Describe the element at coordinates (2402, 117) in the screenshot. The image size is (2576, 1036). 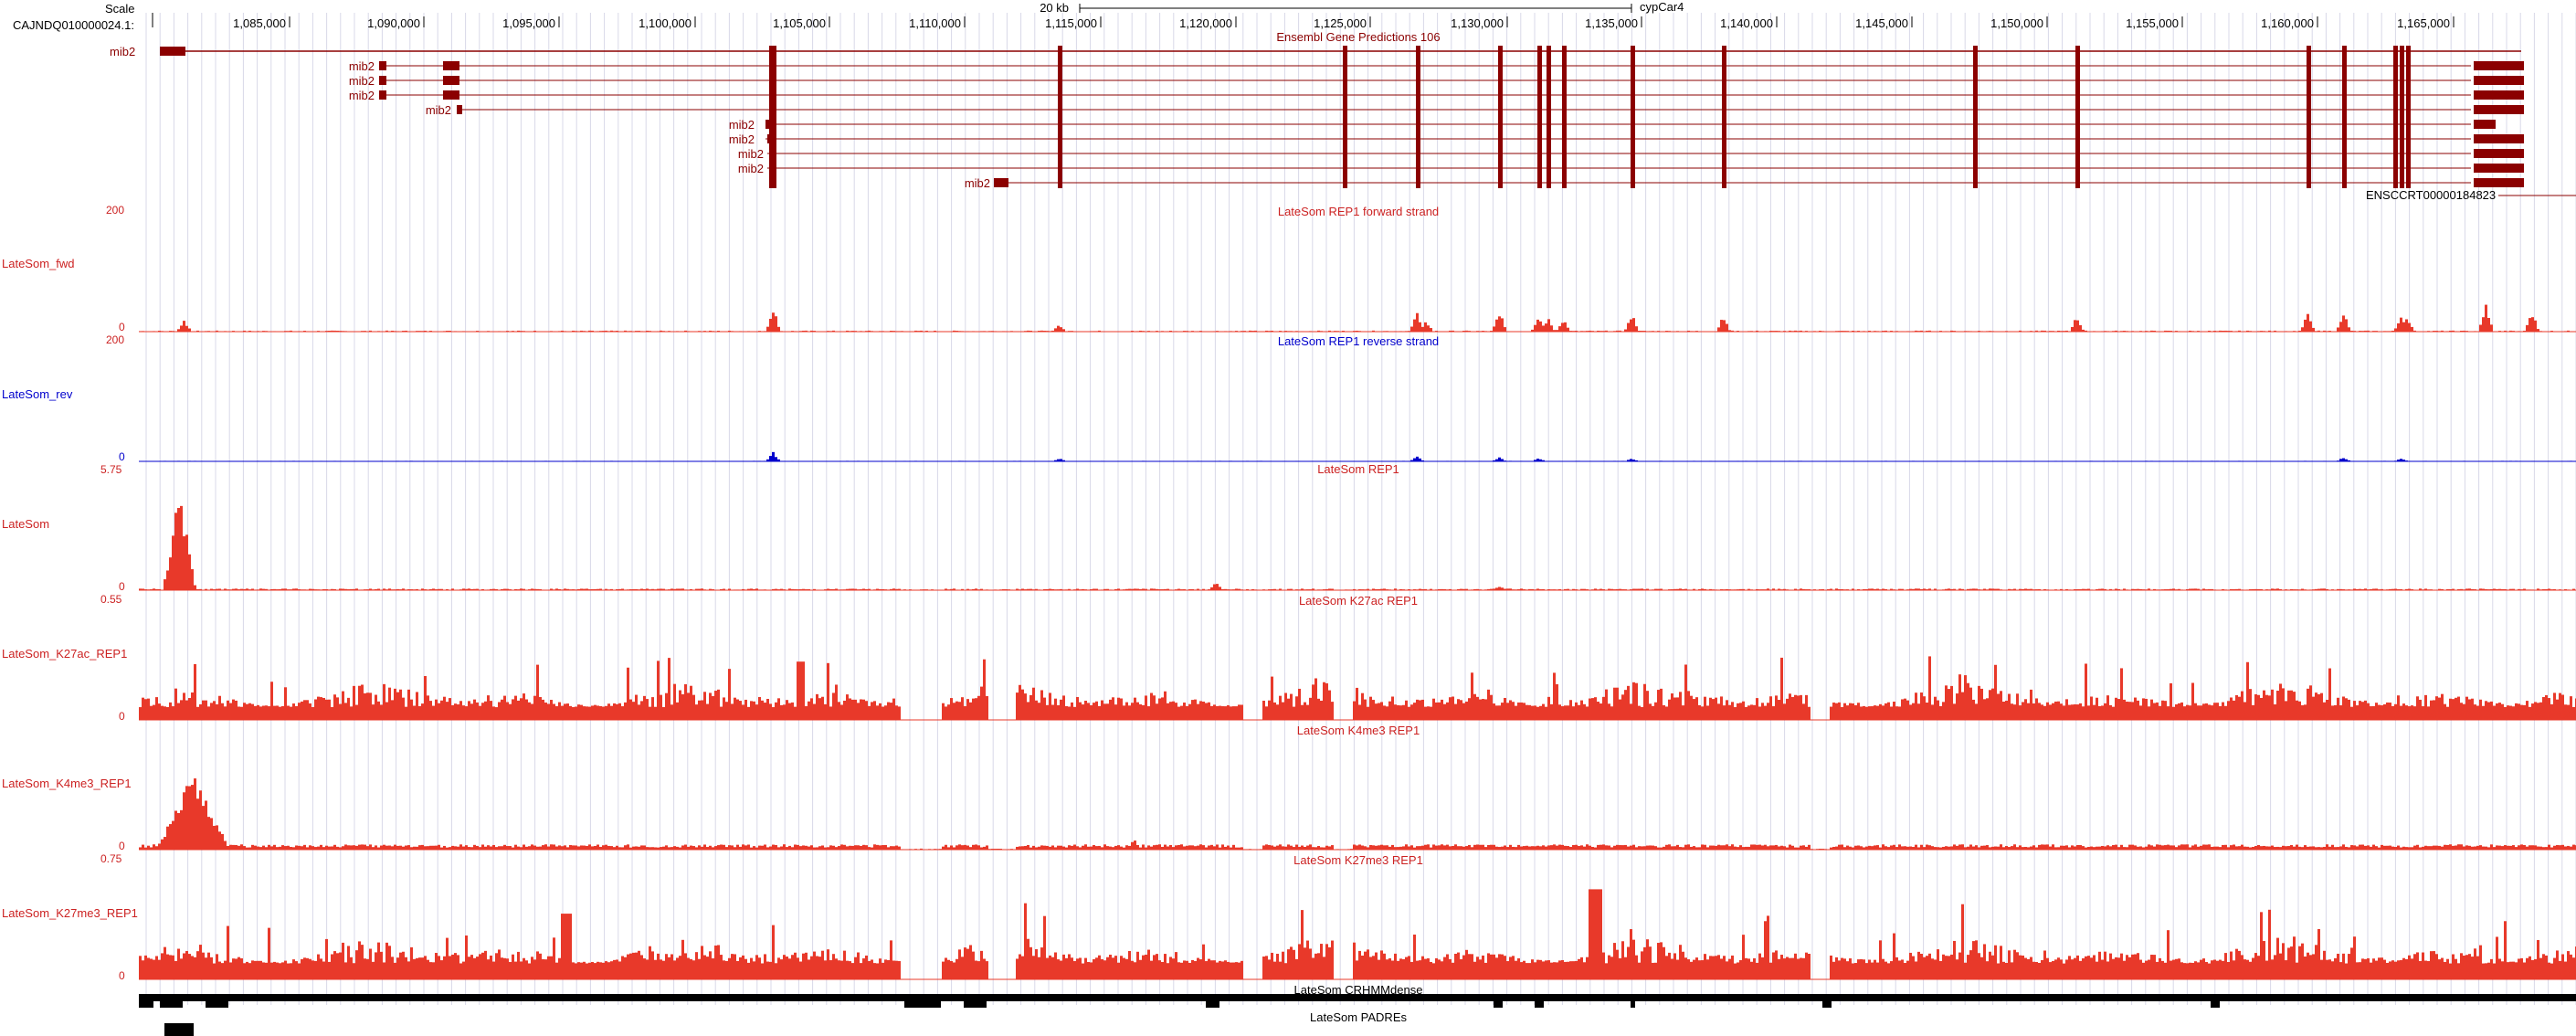
I see `exon-column` at that location.